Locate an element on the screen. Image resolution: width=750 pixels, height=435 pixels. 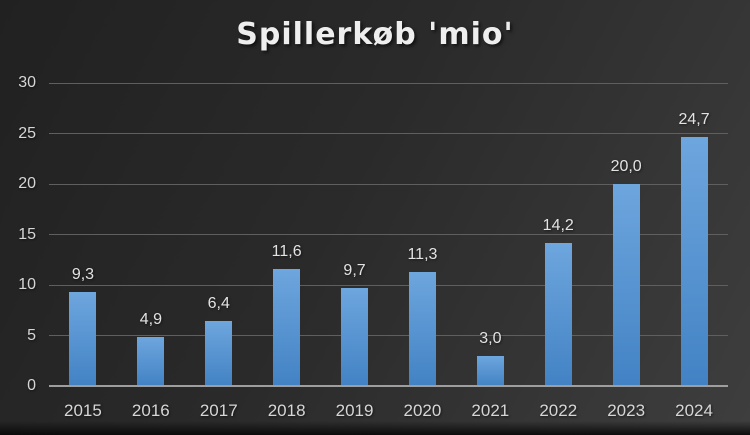
x-tick-label: 2023 is located at coordinates (626, 410).